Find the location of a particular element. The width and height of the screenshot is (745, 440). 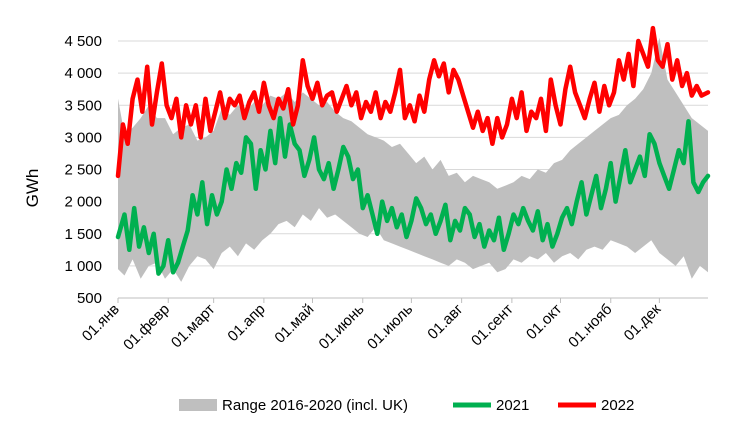

y-tick-label: 2 000 is located at coordinates (83, 202).